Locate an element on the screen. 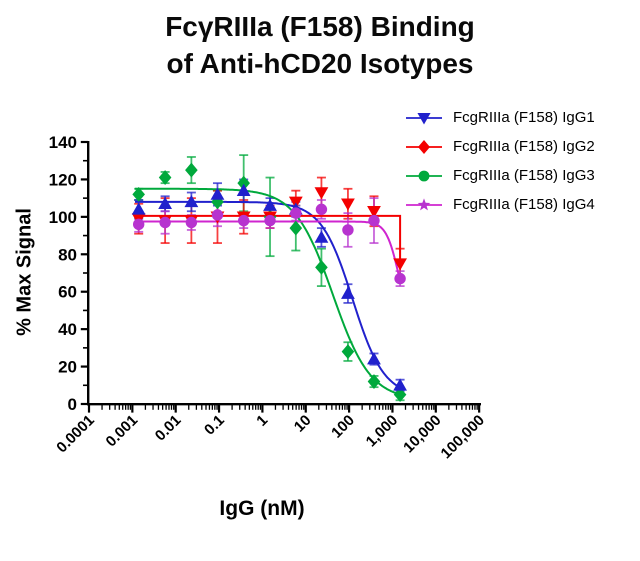 The image size is (640, 561). legend-item: FcgRIIIa (F158) IgG4 is located at coordinates (499, 204).